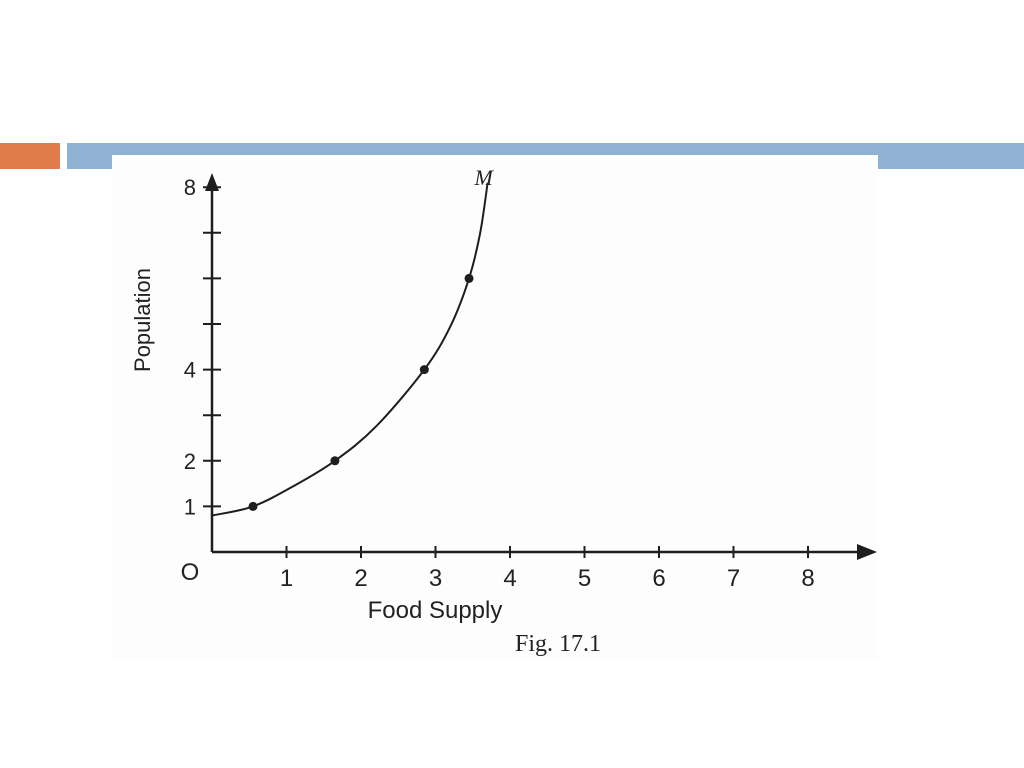  I want to click on x-tick-label: 1, so click(286, 578).